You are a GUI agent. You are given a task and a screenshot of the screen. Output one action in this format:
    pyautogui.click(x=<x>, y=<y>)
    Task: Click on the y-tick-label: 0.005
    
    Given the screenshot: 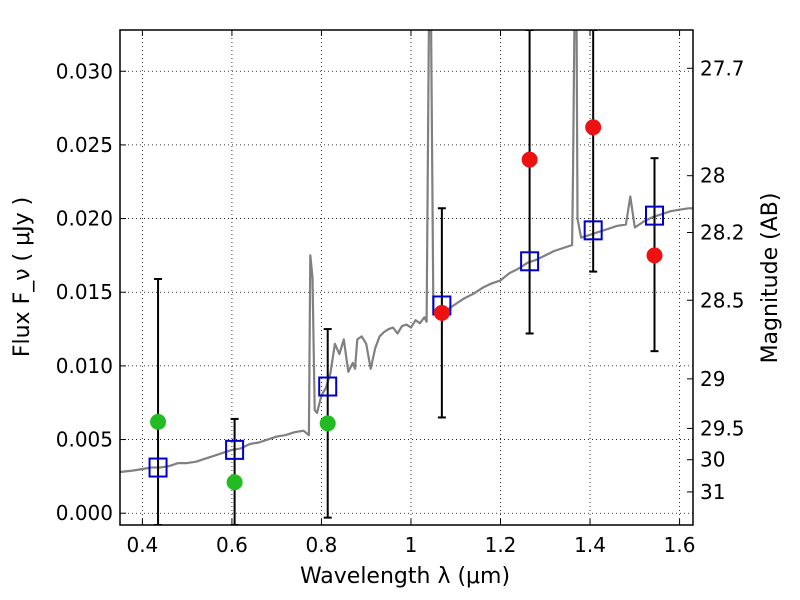 What is the action you would take?
    pyautogui.click(x=84, y=440)
    